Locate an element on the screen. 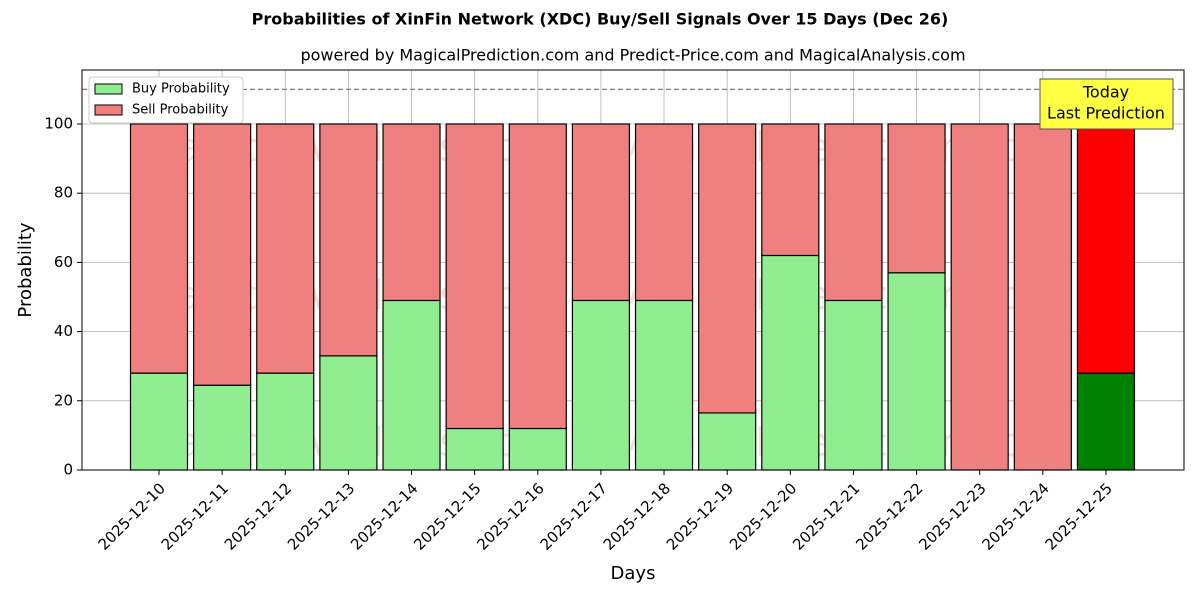 The width and height of the screenshot is (1200, 604). y-tick-label: 0 is located at coordinates (68, 470).